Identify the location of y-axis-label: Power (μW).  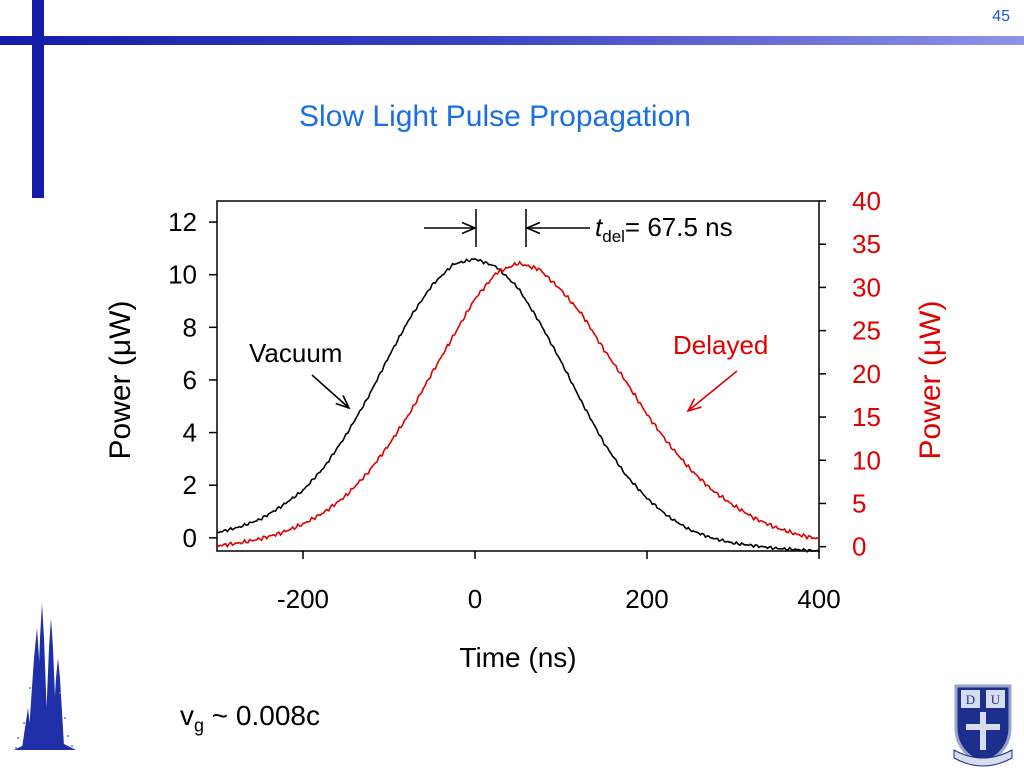
(120, 380).